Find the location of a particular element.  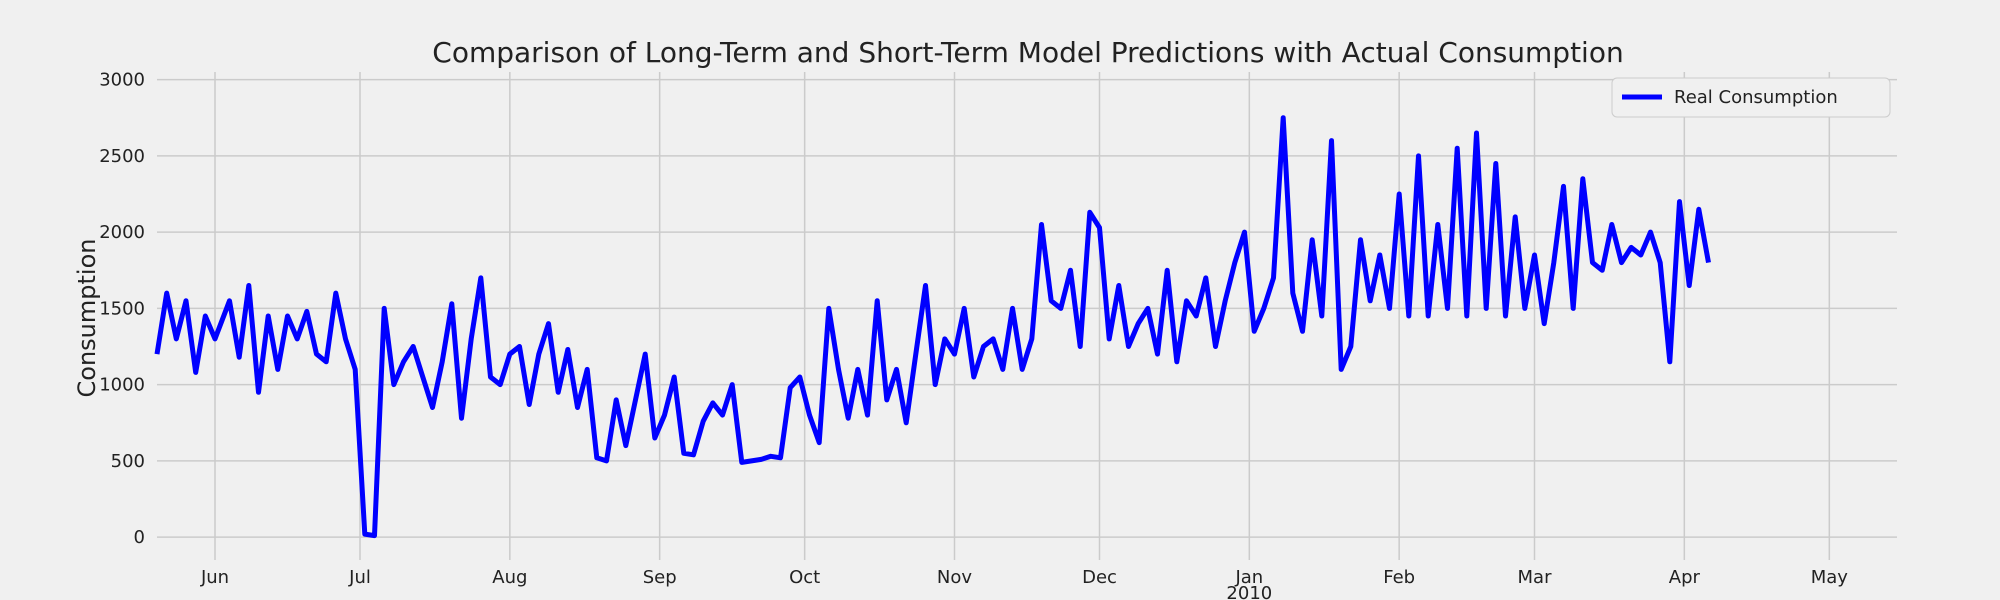

x-tick-label: Aug is located at coordinates (509, 577).